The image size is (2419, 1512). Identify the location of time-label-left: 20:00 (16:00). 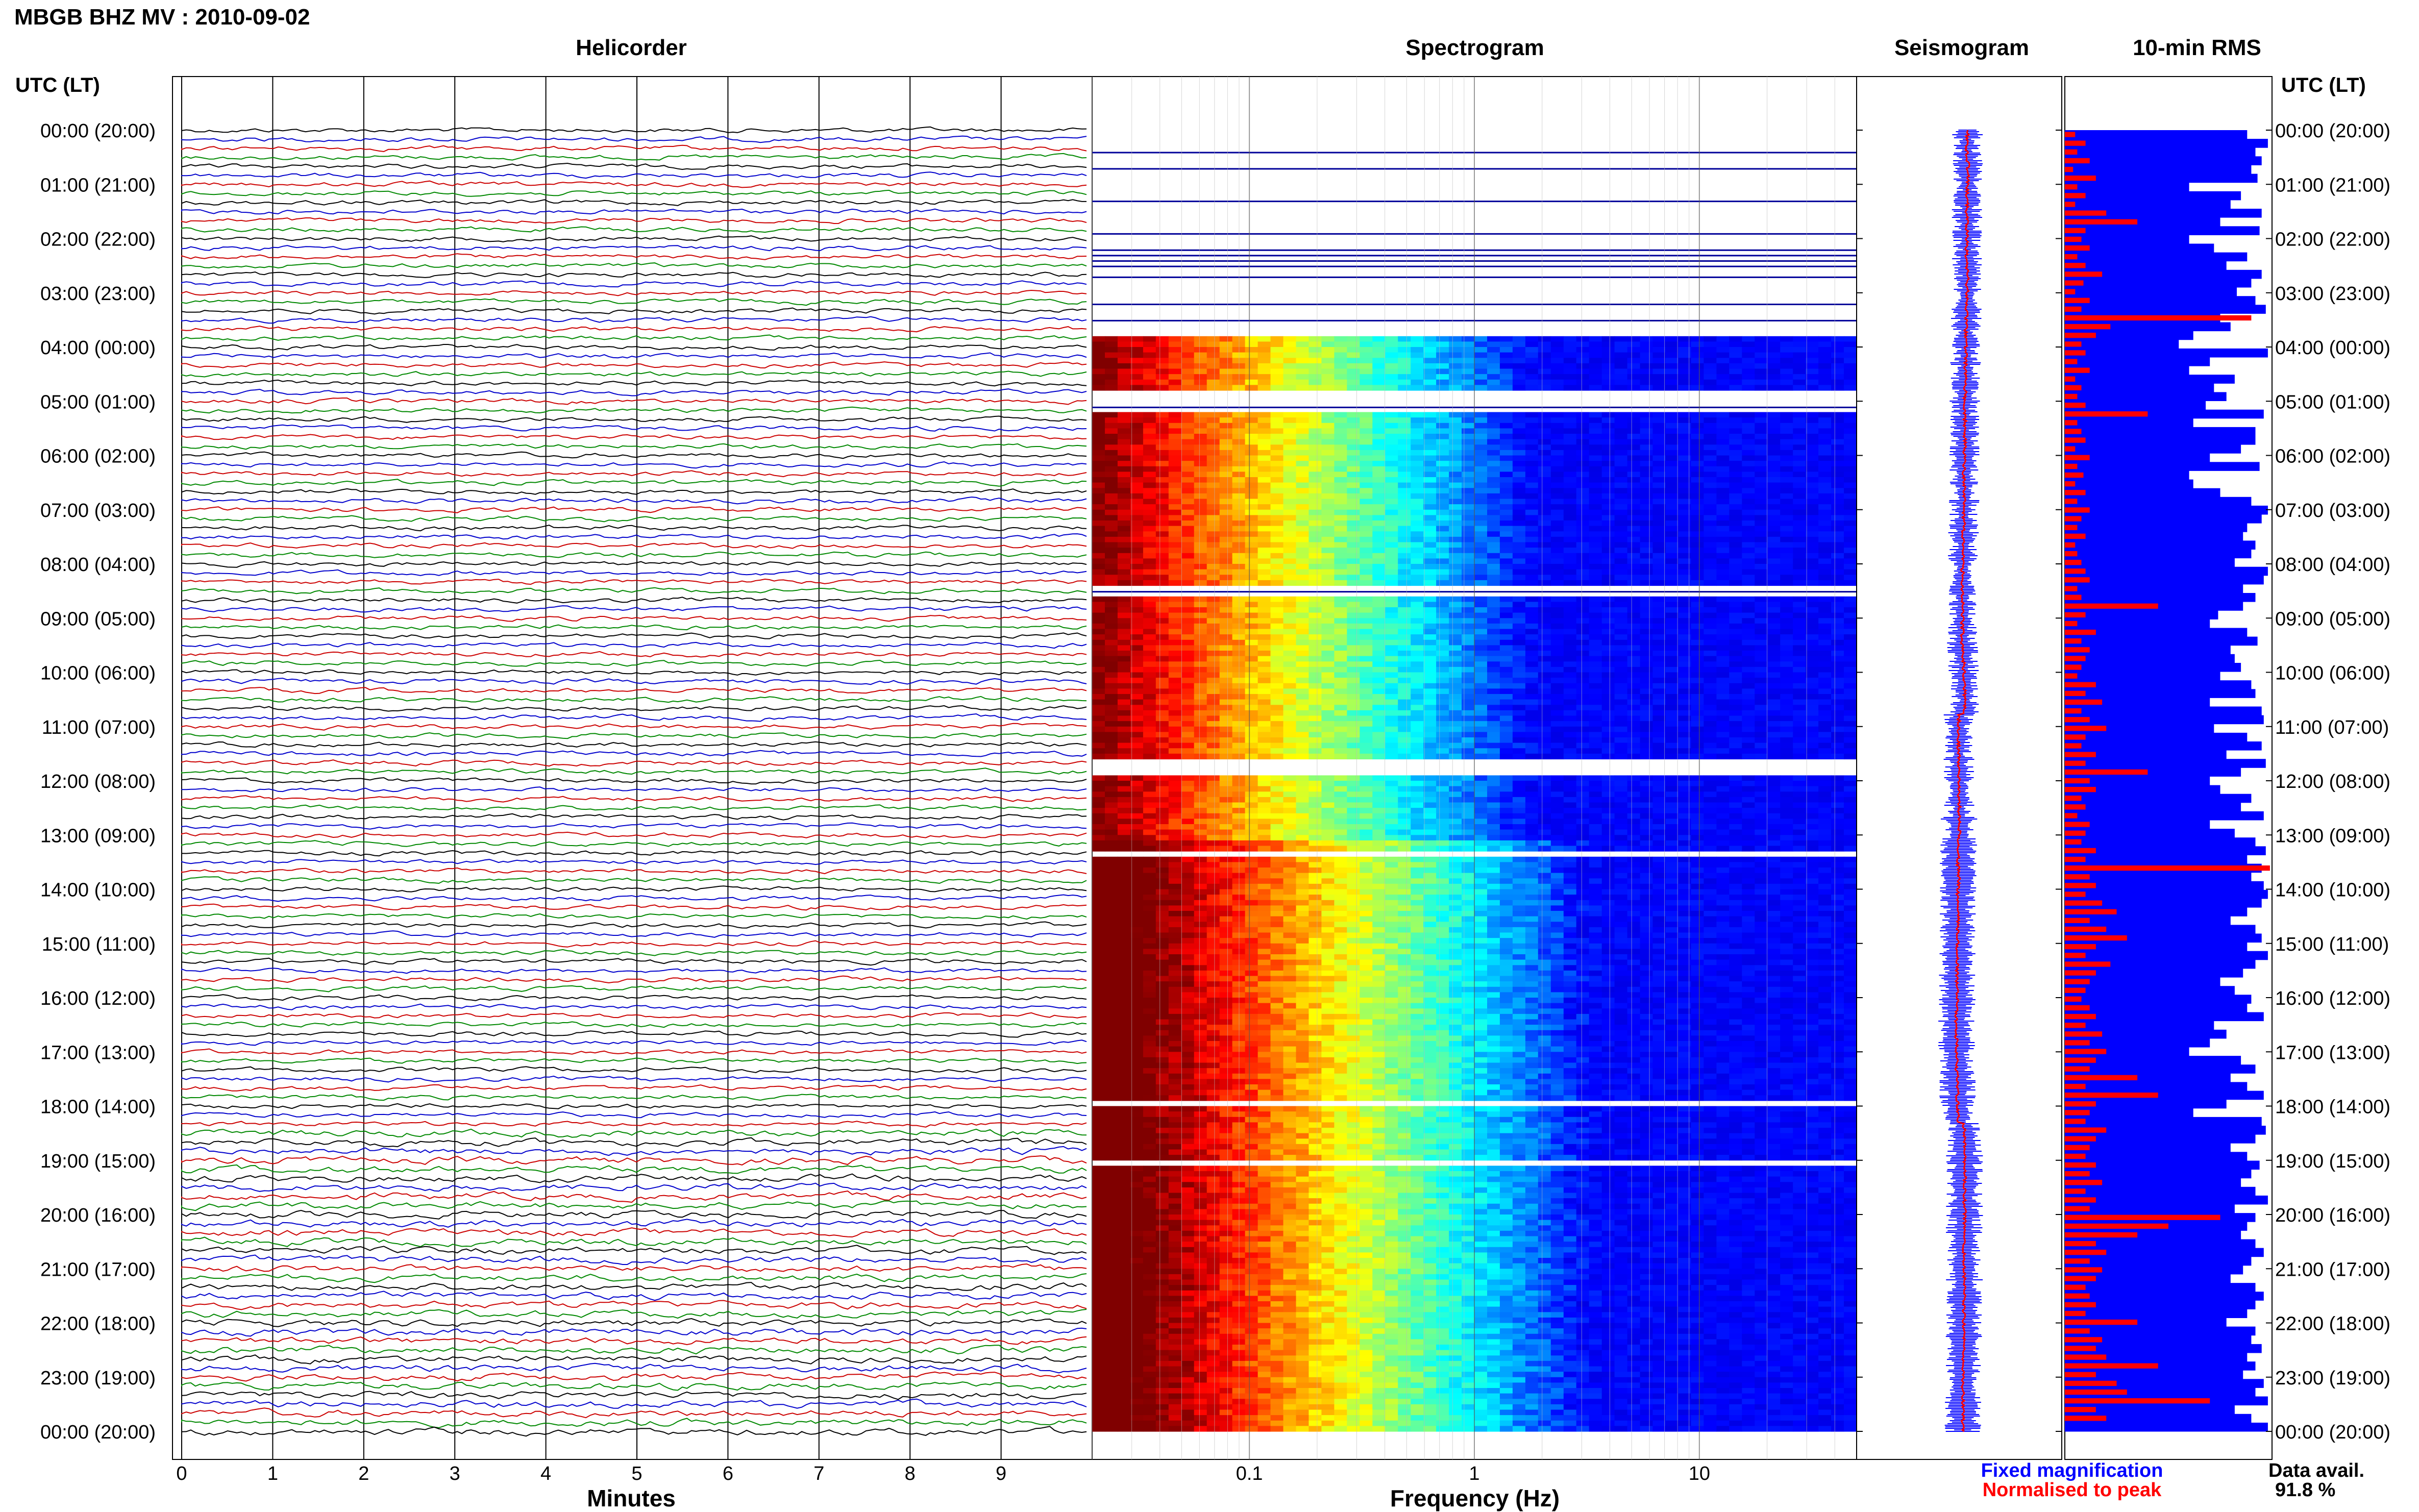
(98, 1215).